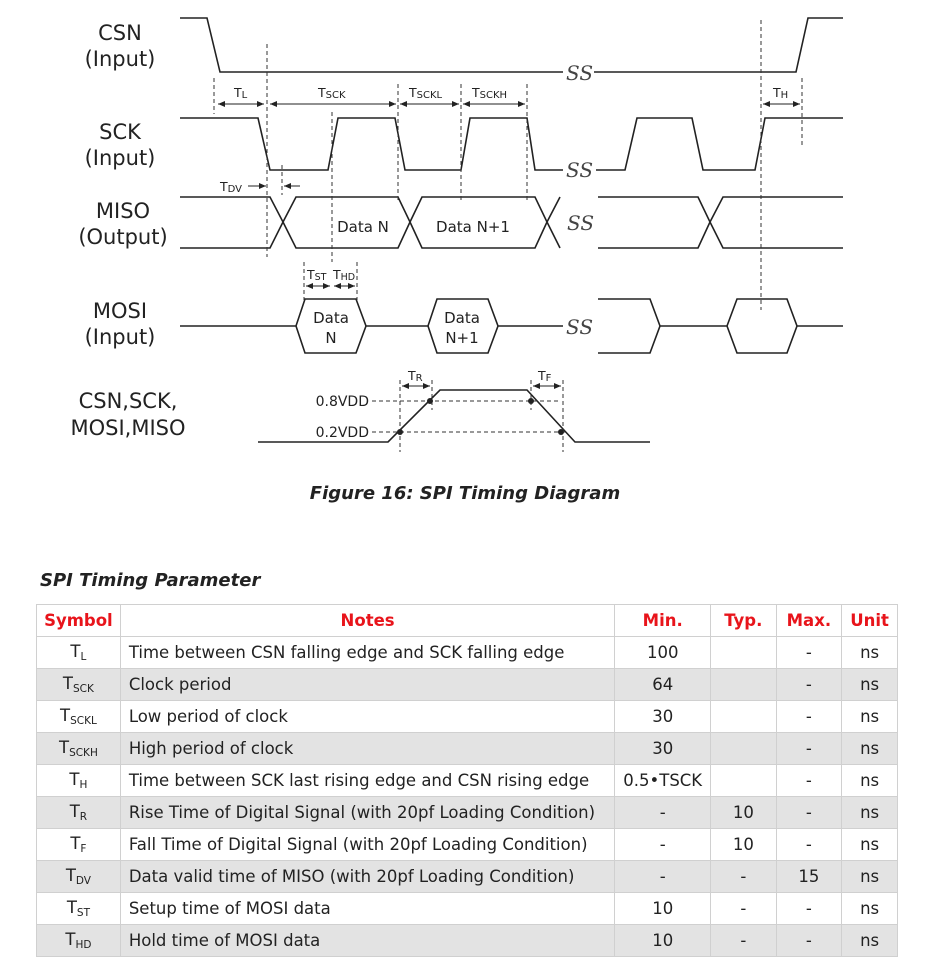 The height and width of the screenshot is (980, 930). Describe the element at coordinates (120, 33) in the screenshot. I see `csn-label: CSN` at that location.